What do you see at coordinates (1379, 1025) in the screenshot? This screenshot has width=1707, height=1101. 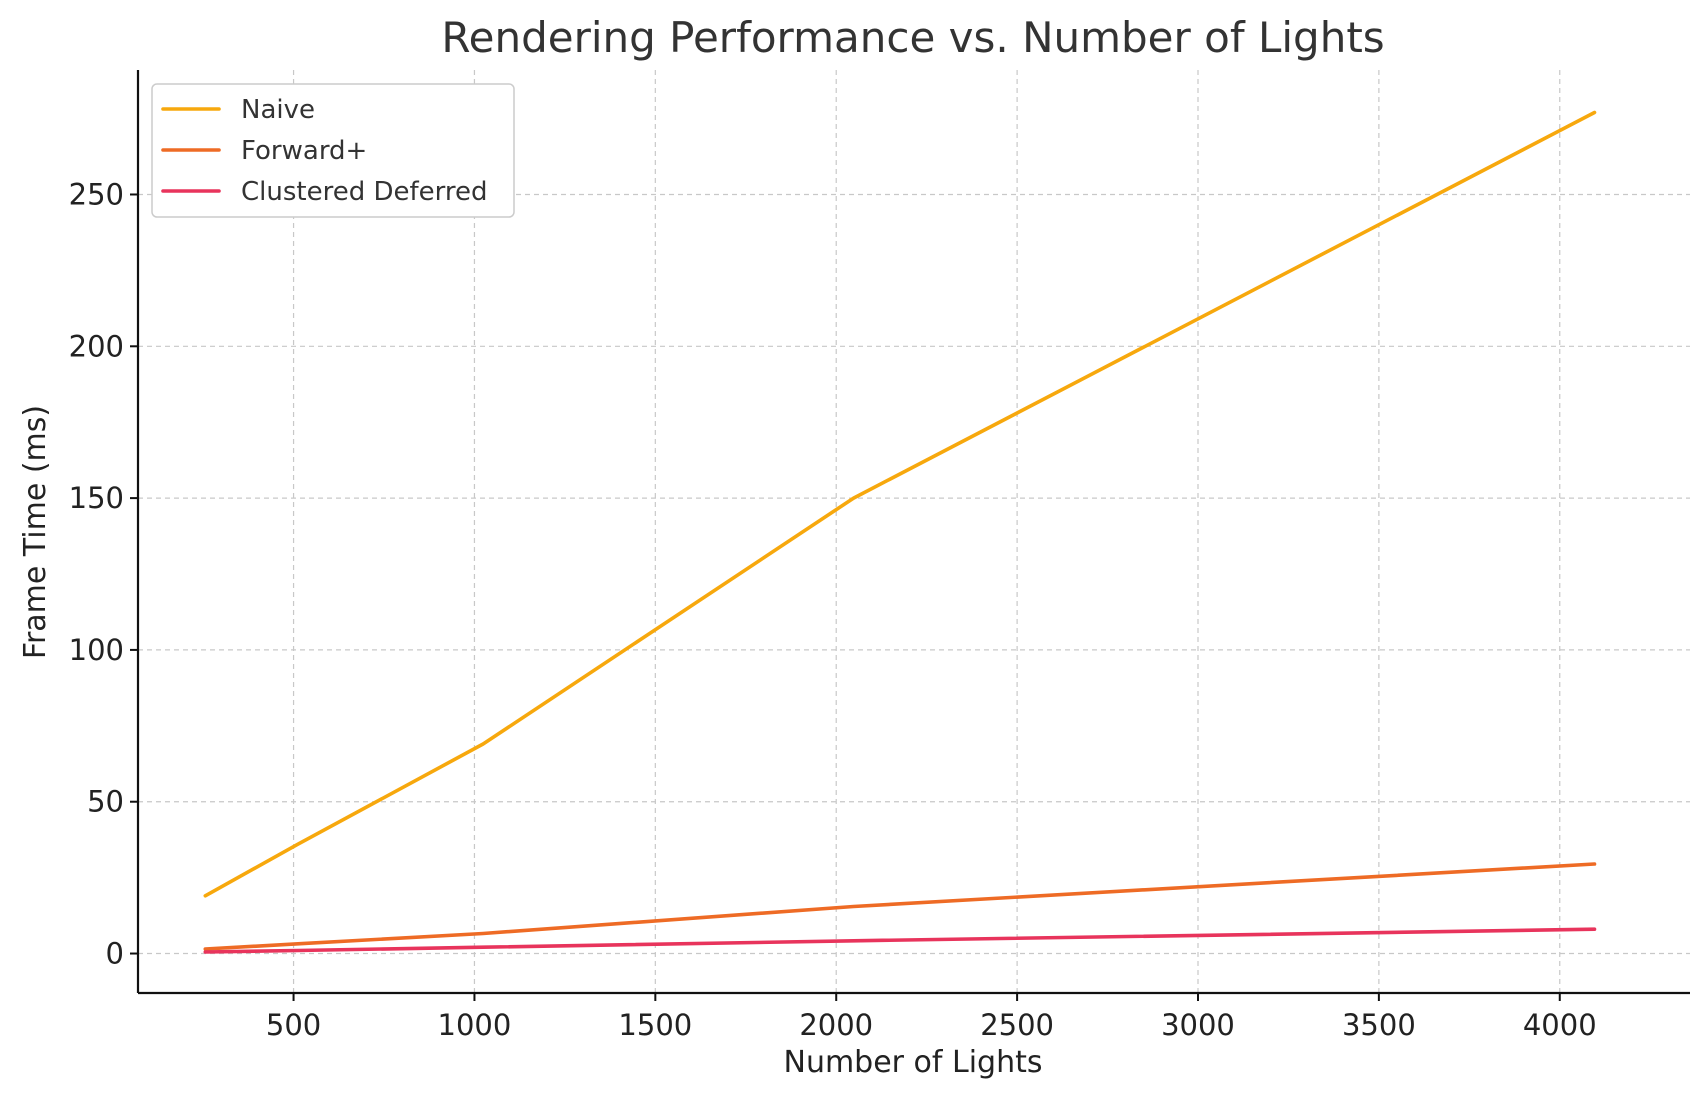 I see `x-tick-label: 3500` at bounding box center [1379, 1025].